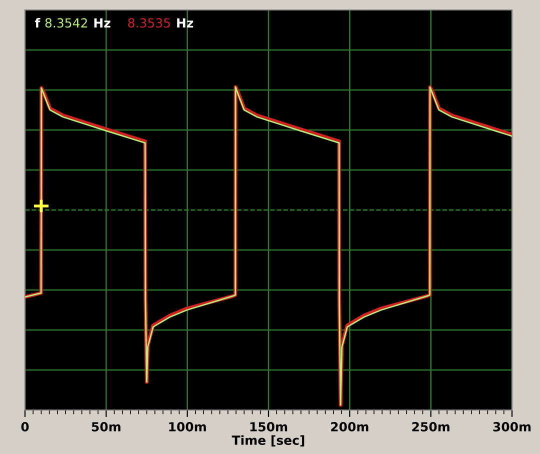 Image resolution: width=540 pixels, height=454 pixels. Describe the element at coordinates (149, 23) in the screenshot. I see `text: 8.3535` at that location.